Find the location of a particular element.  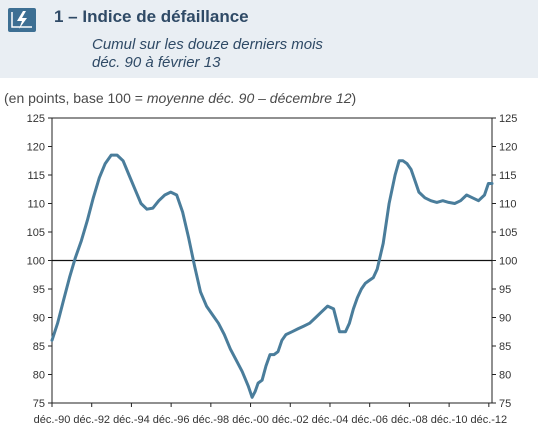

x-tick-label: déc.-08 is located at coordinates (409, 420).